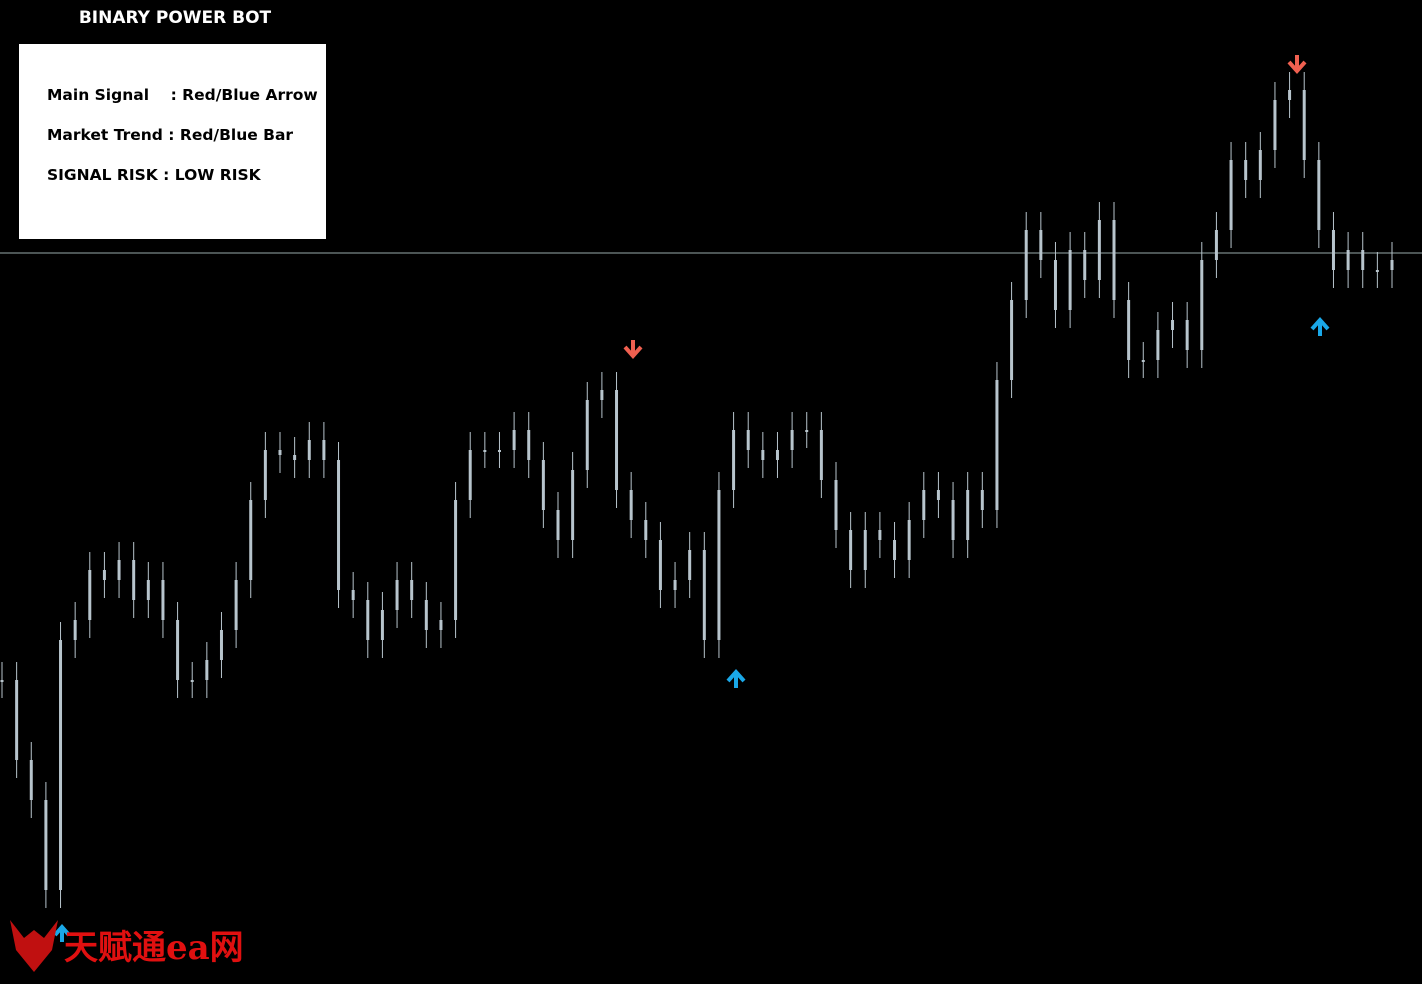 The image size is (1422, 984). I want to click on app-title: BINARY POWER BOT, so click(175, 18).